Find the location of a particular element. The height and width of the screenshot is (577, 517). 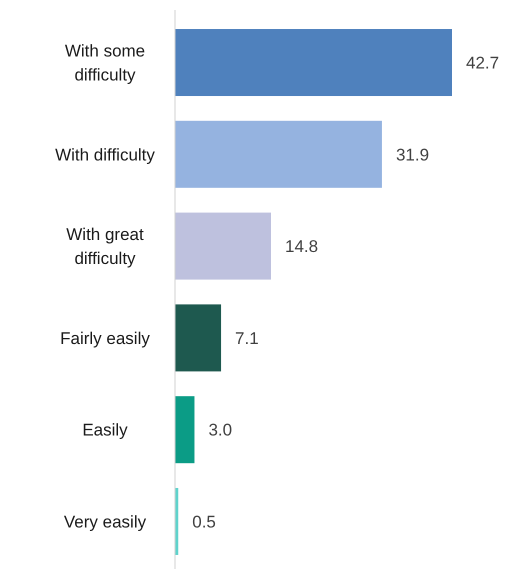

data-label: 7.1 is located at coordinates (247, 338).